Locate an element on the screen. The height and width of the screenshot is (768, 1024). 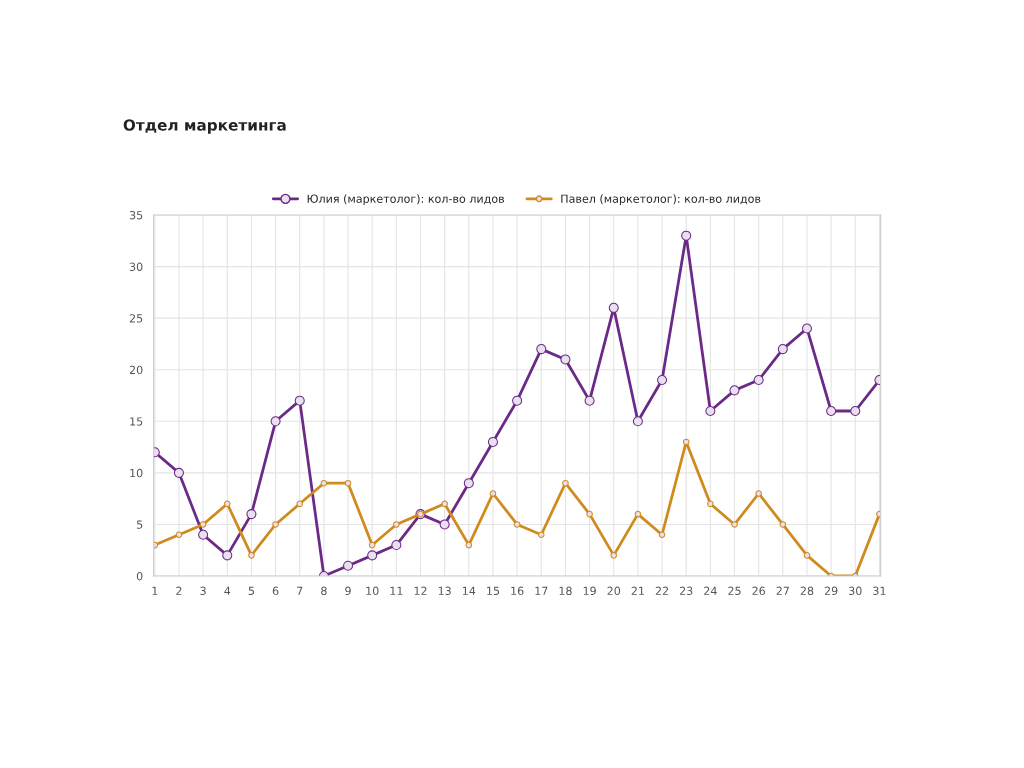
x-tick-label: 9 is located at coordinates (348, 591).